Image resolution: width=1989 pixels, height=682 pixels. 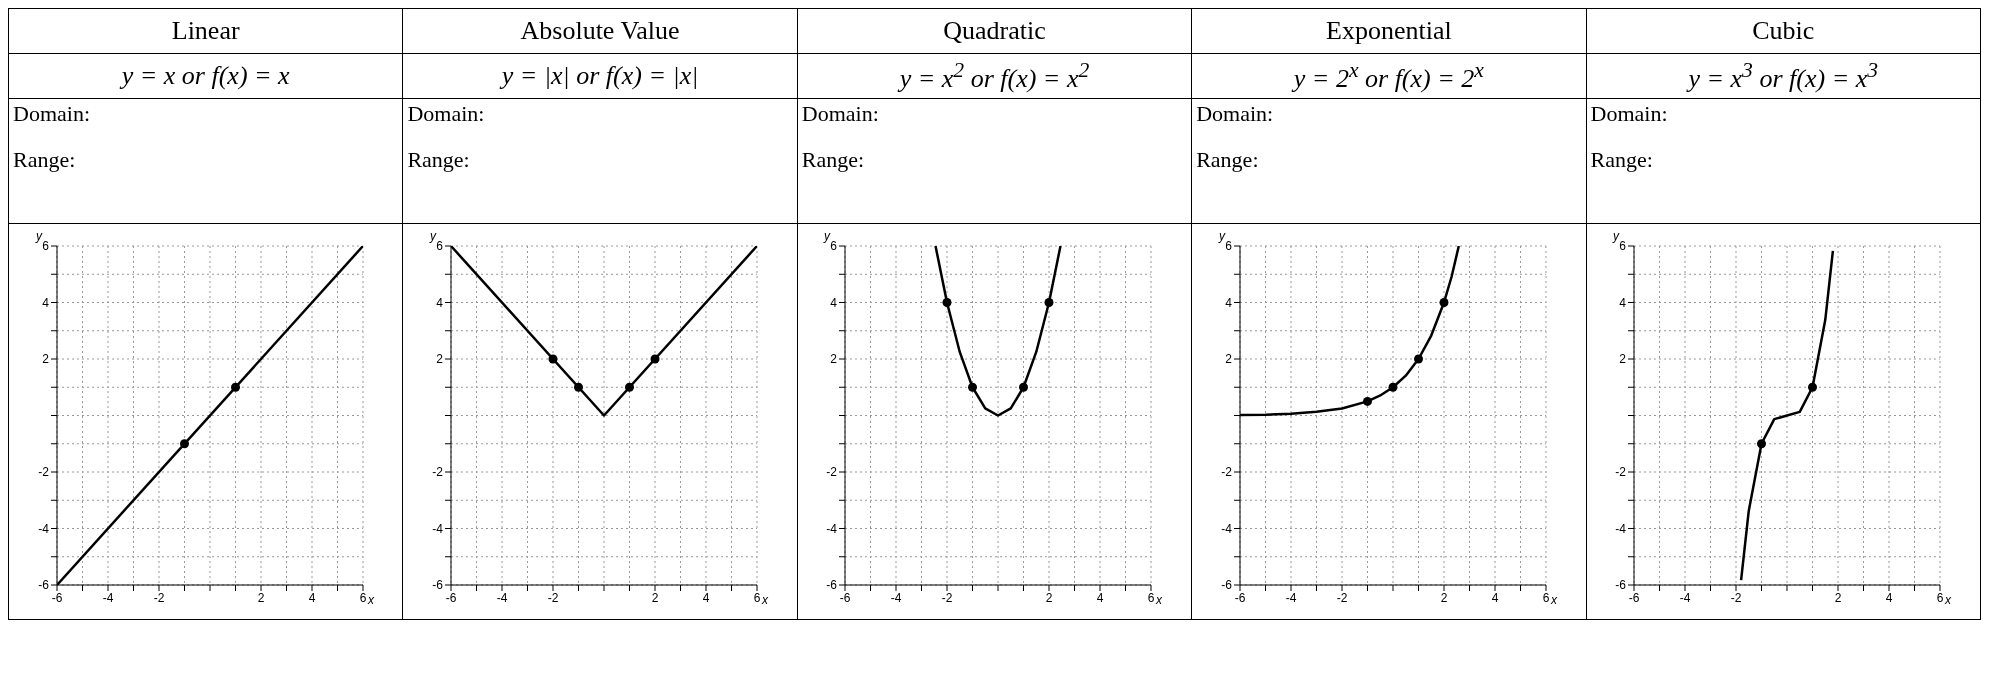 I want to click on chart-title: Cubic, so click(x=1783, y=31).